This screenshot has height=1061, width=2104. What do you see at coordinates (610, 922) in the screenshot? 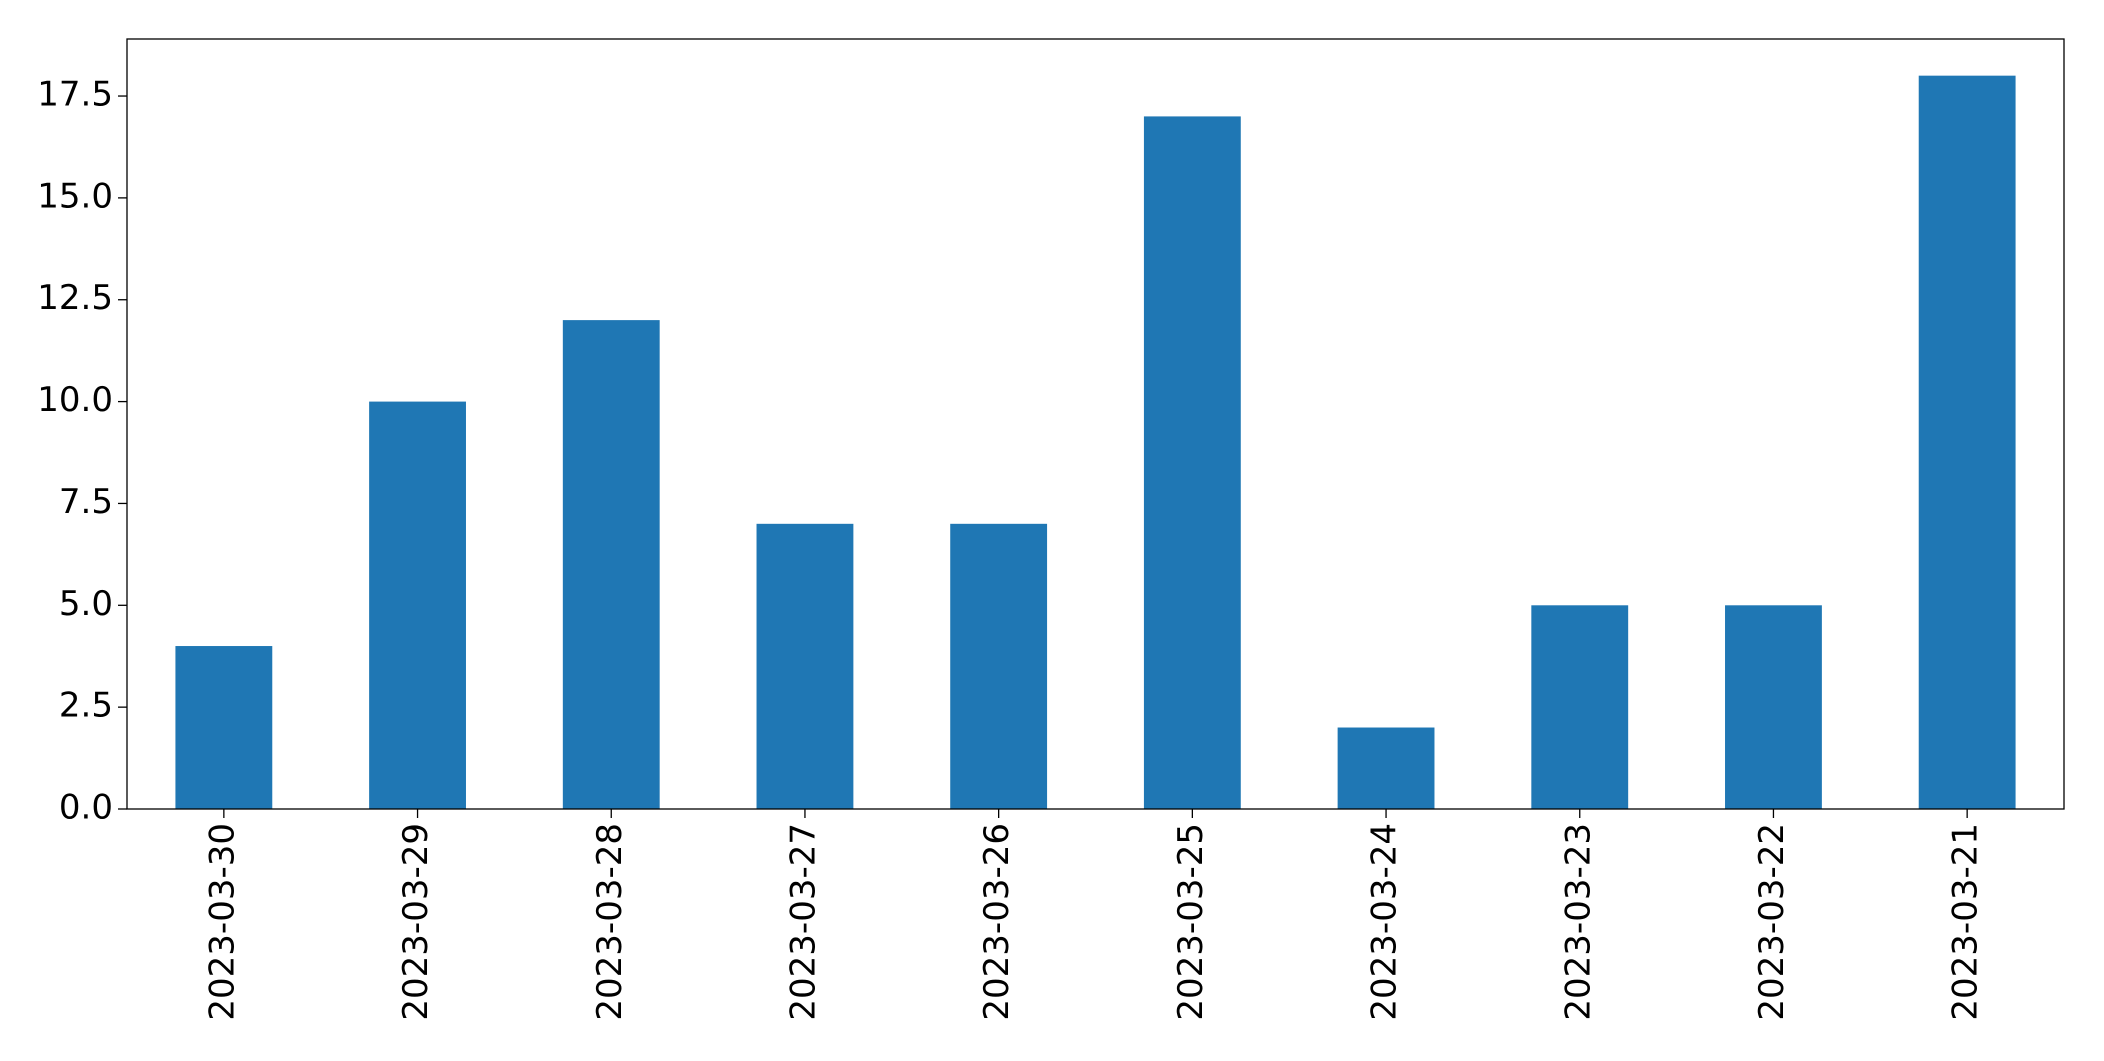
I see `x-tick-label: 2023-03-28` at bounding box center [610, 922].